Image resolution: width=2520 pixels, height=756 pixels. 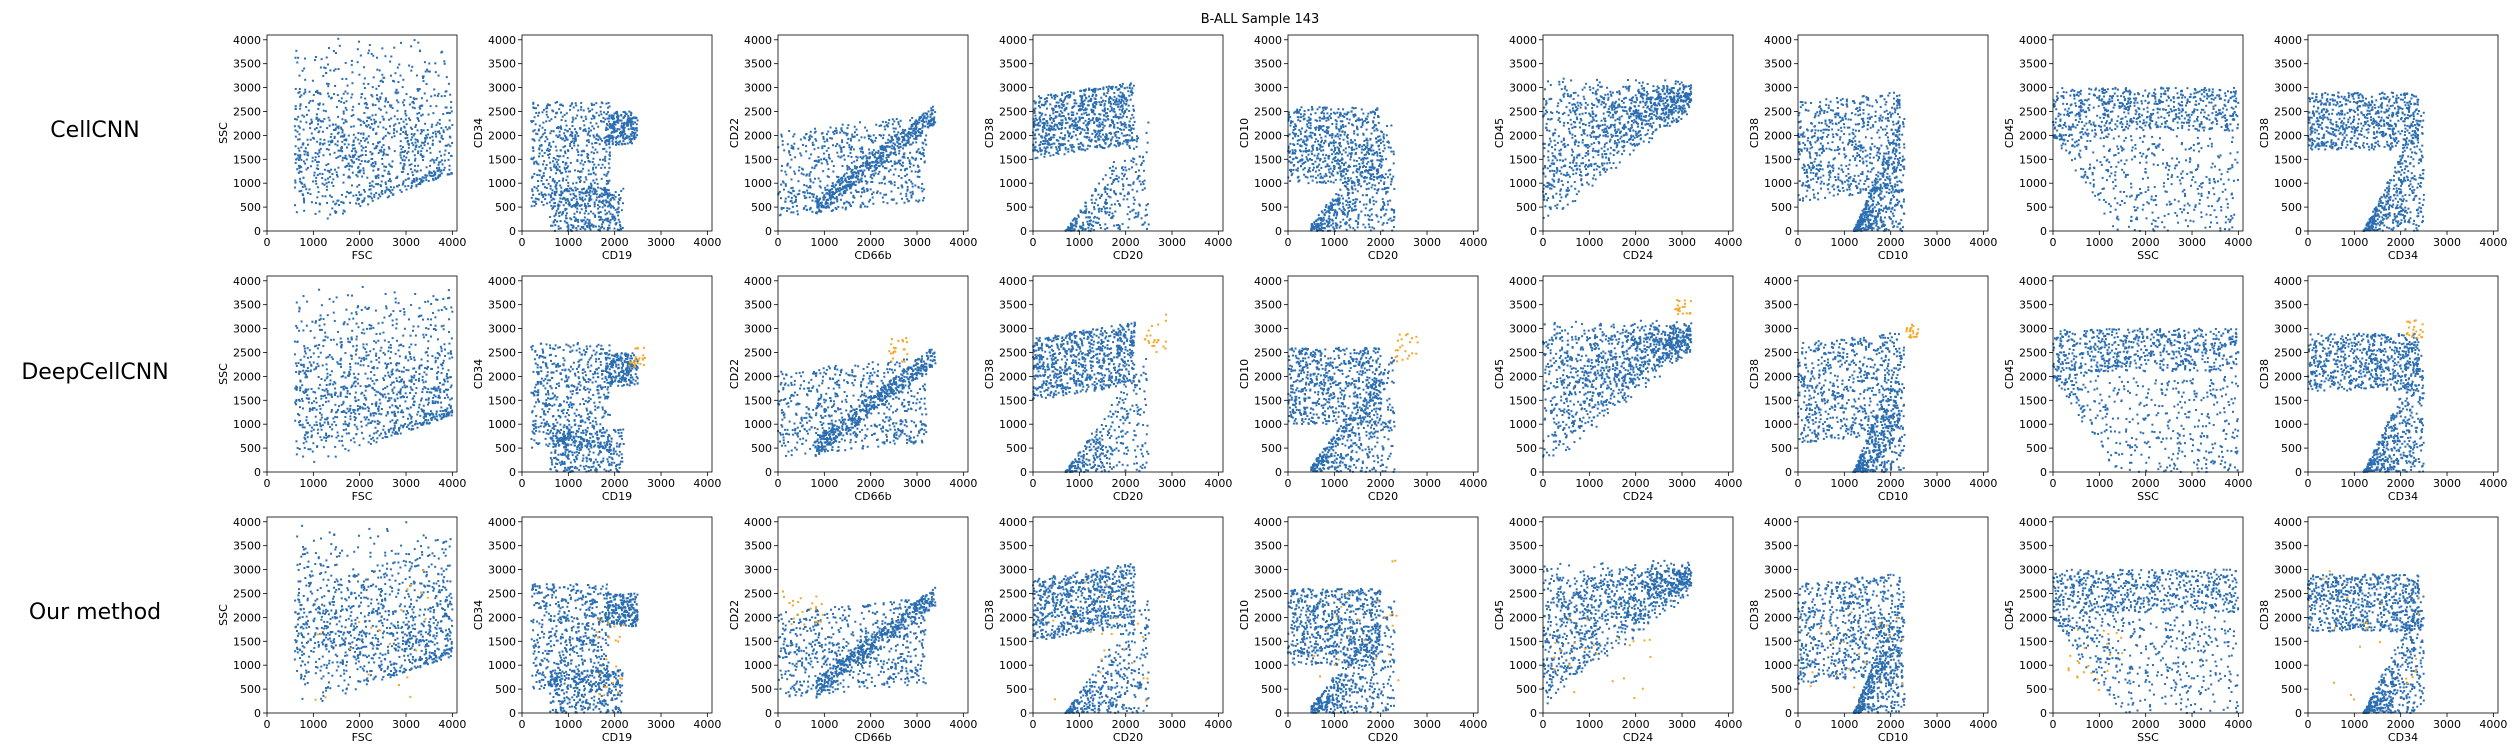 What do you see at coordinates (406, 242) in the screenshot?
I see `x-tick-label: 3000` at bounding box center [406, 242].